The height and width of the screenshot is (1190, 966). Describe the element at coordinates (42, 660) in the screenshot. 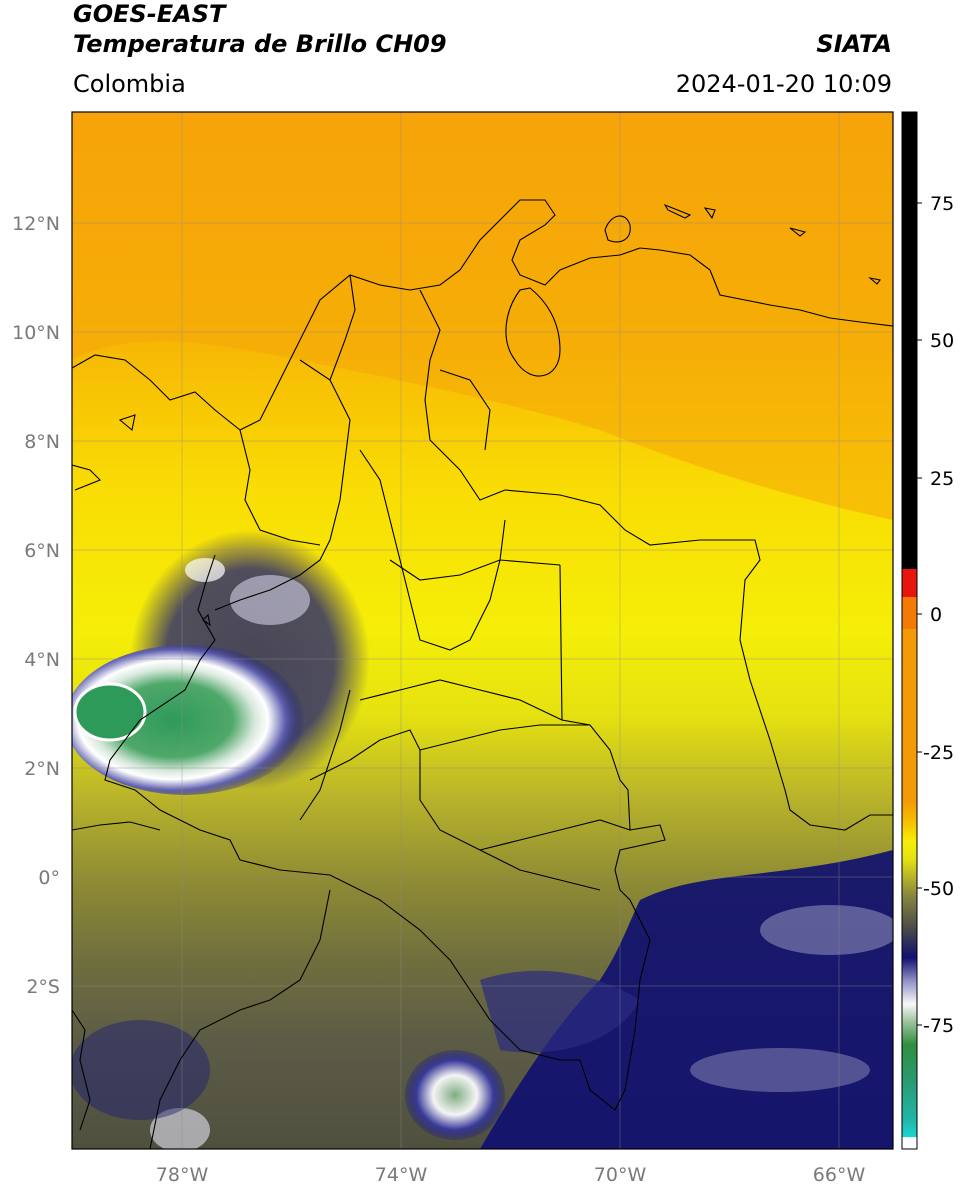

I see `lat-tick-4n: 4°N` at that location.